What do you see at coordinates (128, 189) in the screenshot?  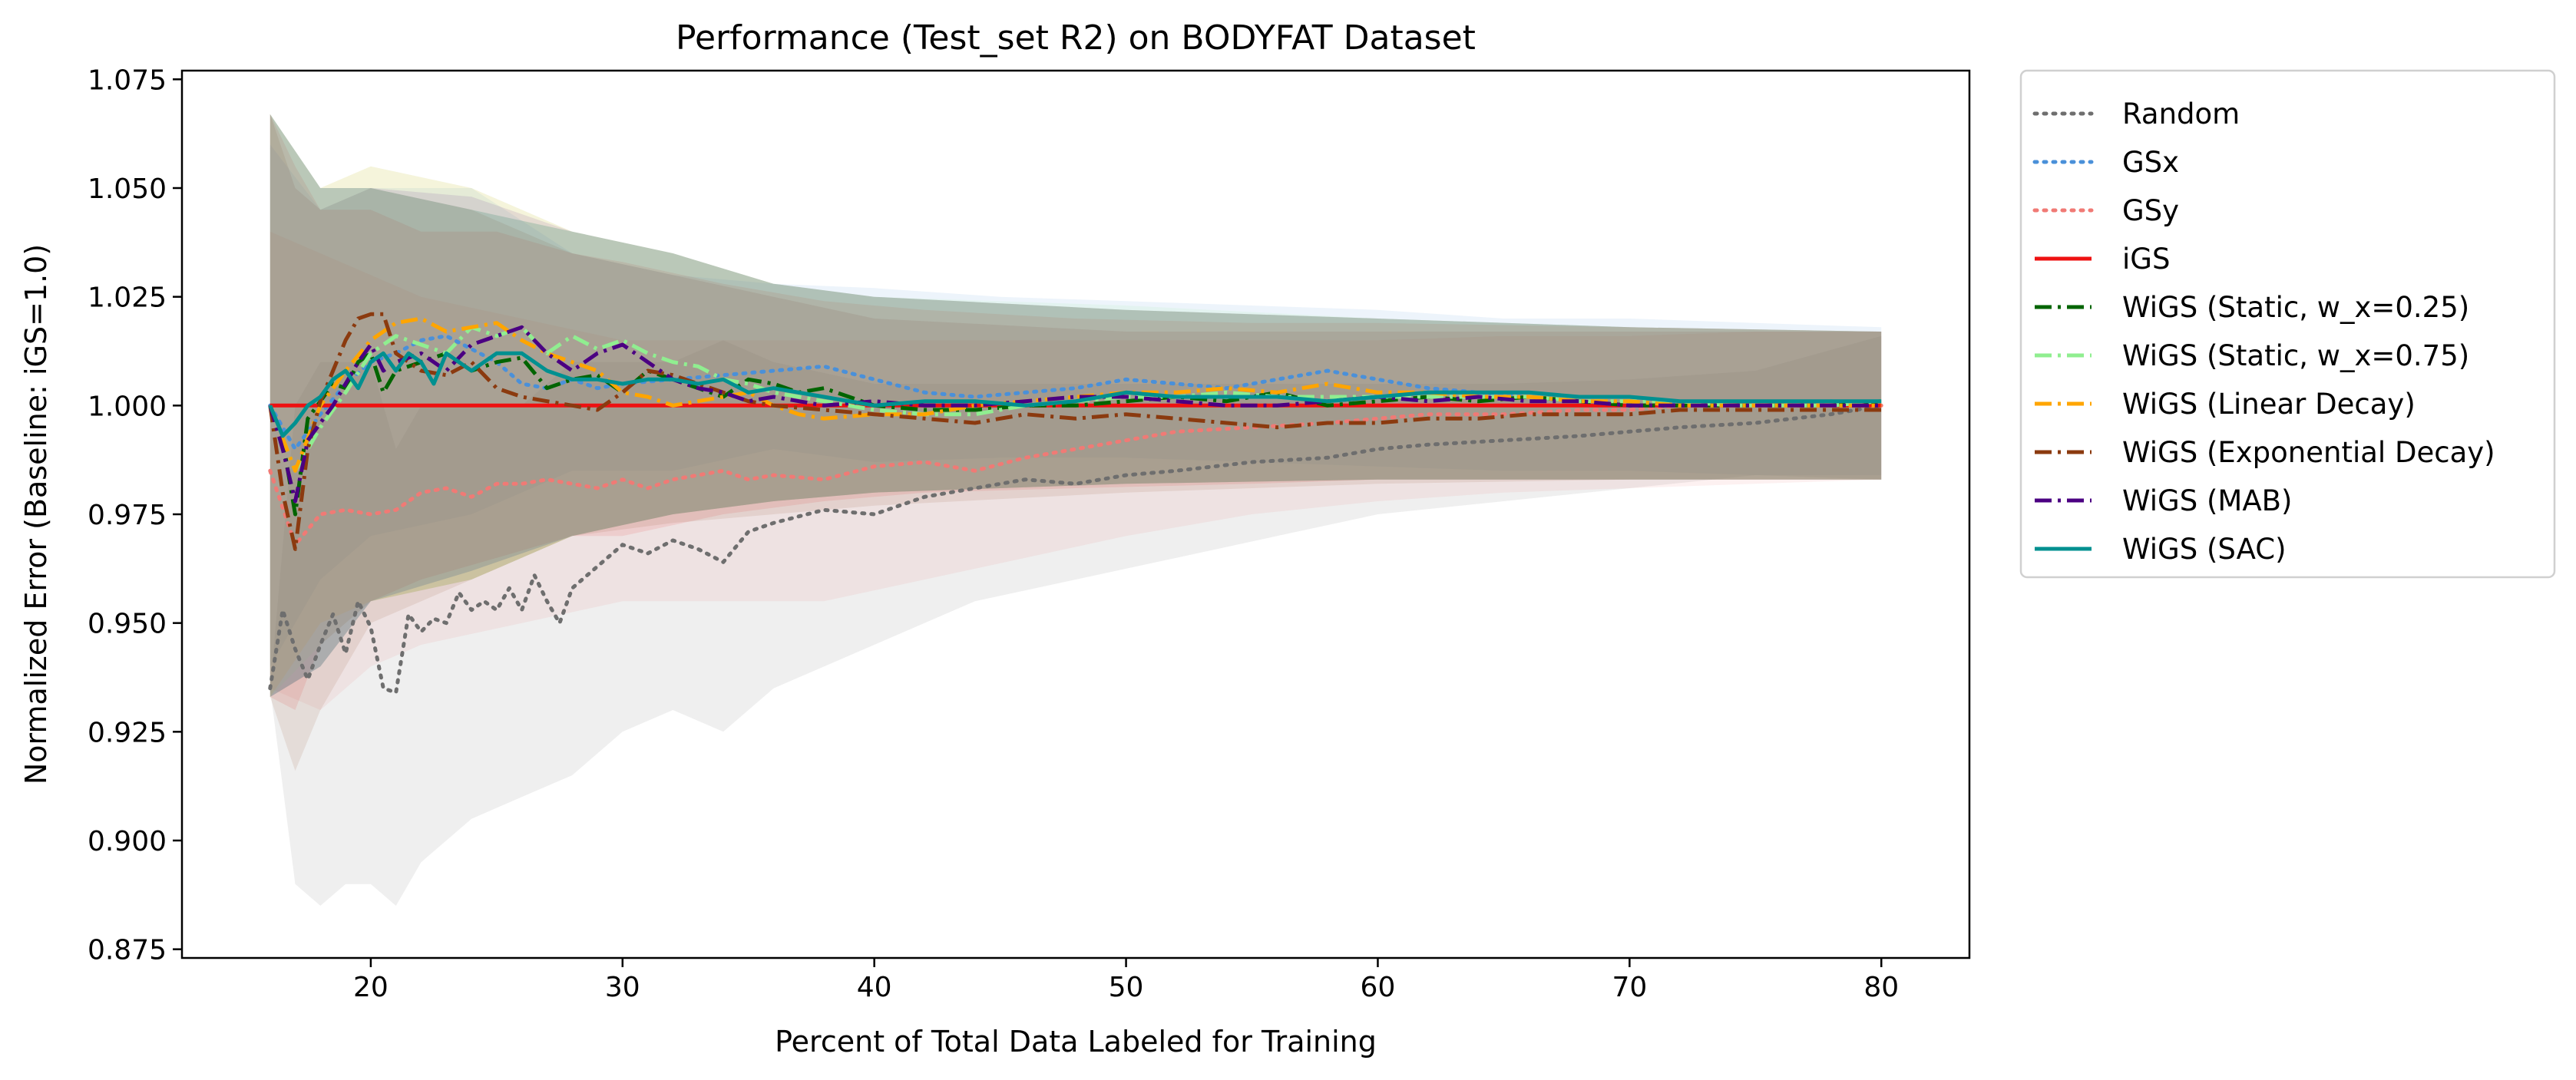 I see `y-tick-label: 1.050` at bounding box center [128, 189].